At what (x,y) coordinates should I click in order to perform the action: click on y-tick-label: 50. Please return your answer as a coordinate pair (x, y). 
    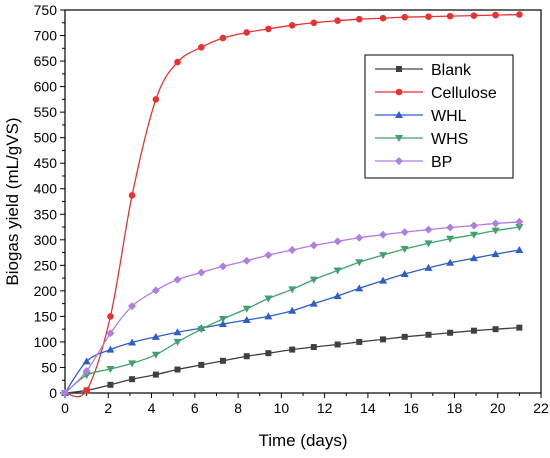
    Looking at the image, I should click on (49, 367).